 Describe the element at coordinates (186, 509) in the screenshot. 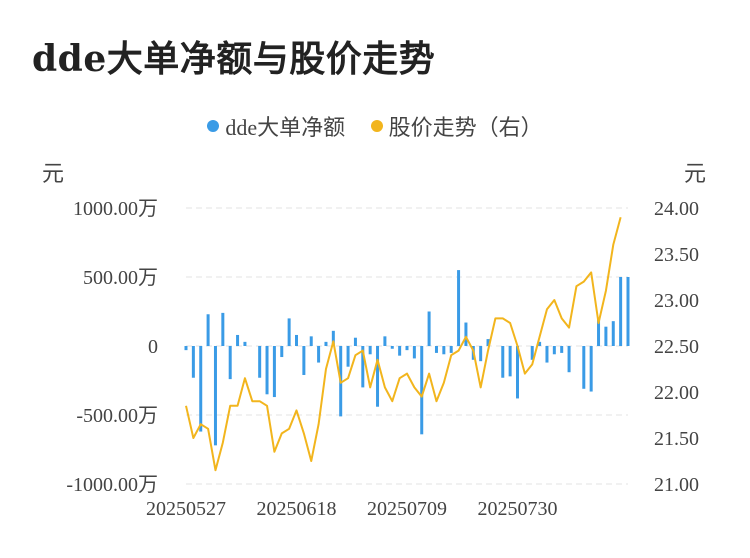

I see `x-tick-label: 20250527` at that location.